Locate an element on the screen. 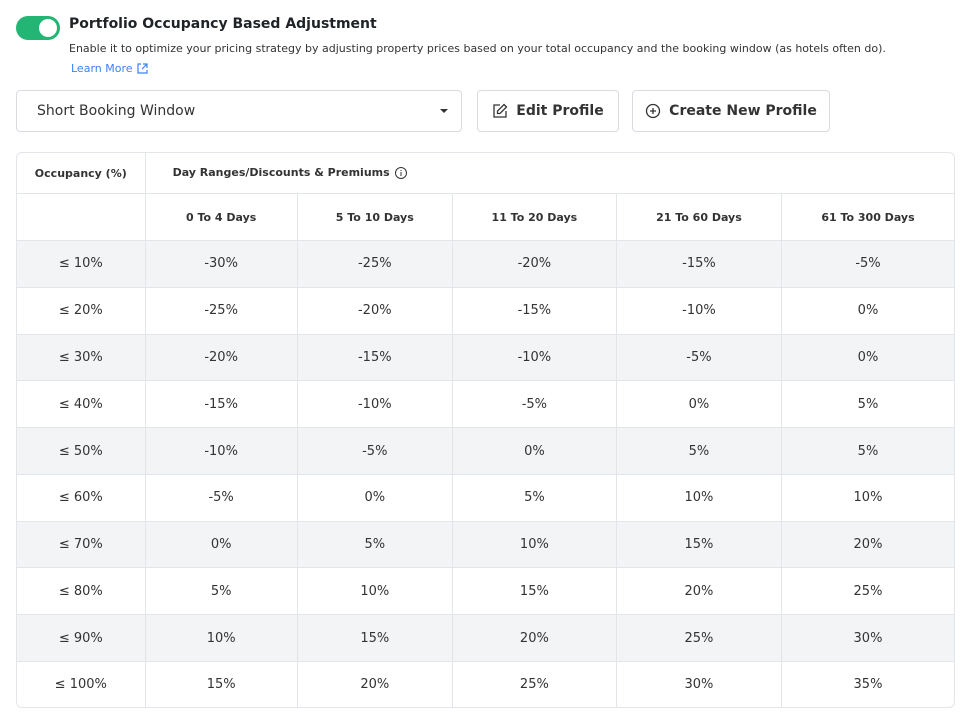 This screenshot has height=721, width=971. data-row: ≤ 50% -10% -5% 0% 5% 5% is located at coordinates (485, 451).